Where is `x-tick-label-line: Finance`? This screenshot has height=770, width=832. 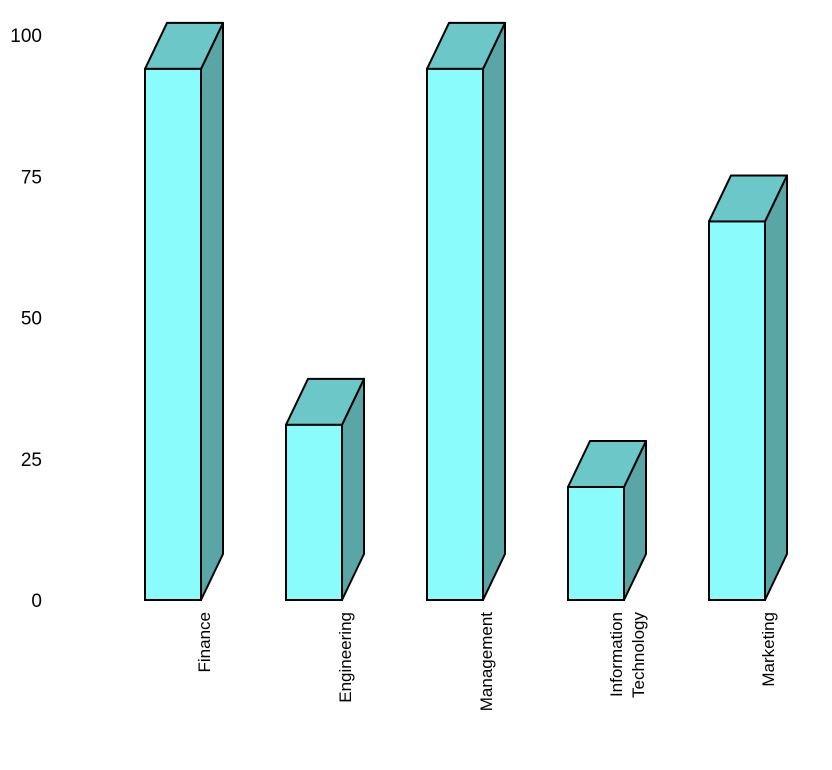
x-tick-label-line: Finance is located at coordinates (204, 642).